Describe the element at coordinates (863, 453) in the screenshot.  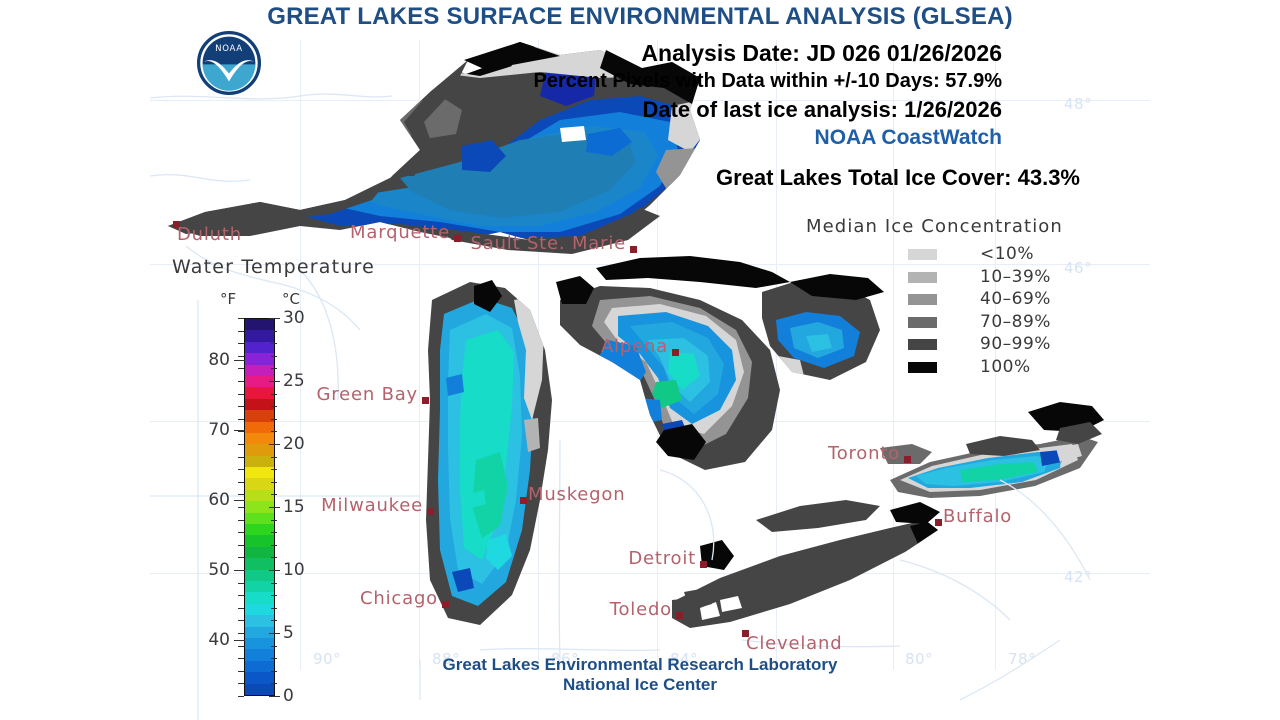
I see `city-name-label: Toronto` at that location.